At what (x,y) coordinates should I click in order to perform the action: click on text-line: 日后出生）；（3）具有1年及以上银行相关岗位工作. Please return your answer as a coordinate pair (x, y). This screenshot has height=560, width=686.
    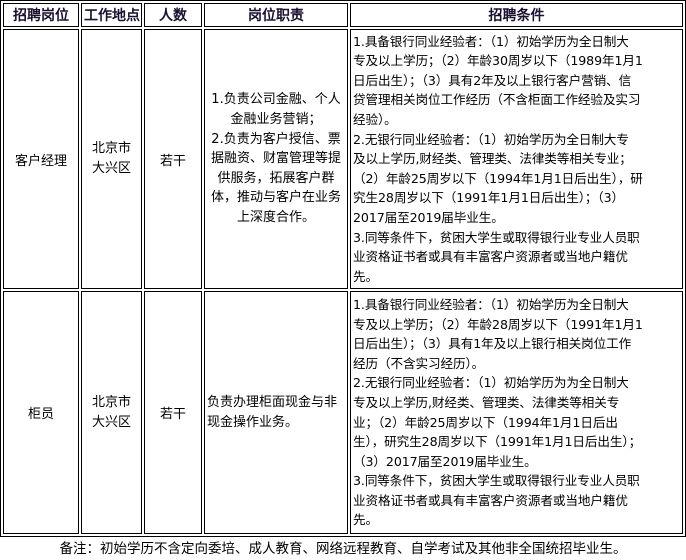
    Looking at the image, I should click on (492, 344).